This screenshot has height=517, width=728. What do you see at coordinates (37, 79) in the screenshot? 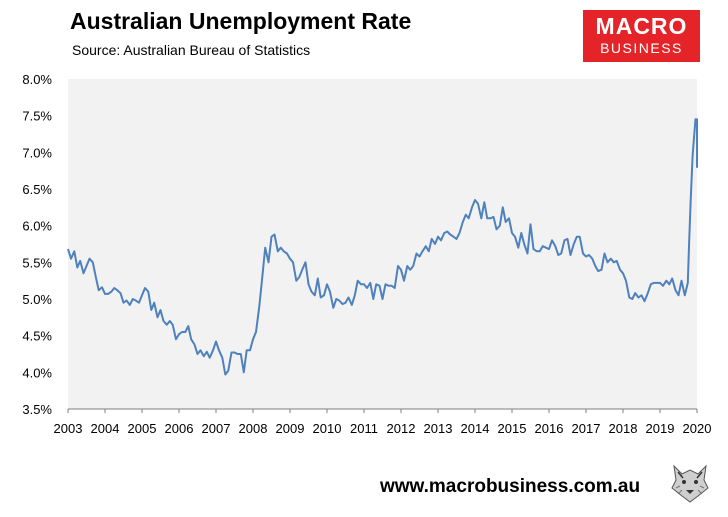
I see `y-tick-label: 8.0%` at bounding box center [37, 79].